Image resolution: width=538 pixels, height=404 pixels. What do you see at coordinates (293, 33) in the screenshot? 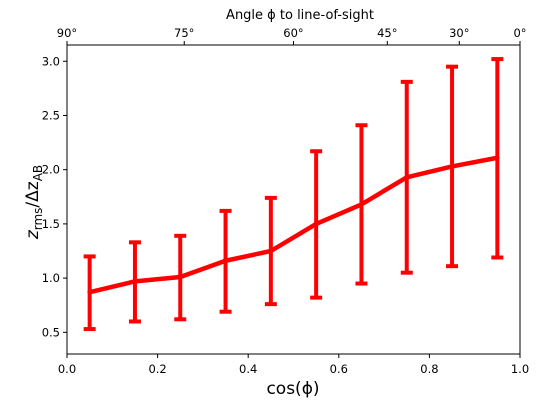
I see `top-tick-label-2: 60°` at bounding box center [293, 33].